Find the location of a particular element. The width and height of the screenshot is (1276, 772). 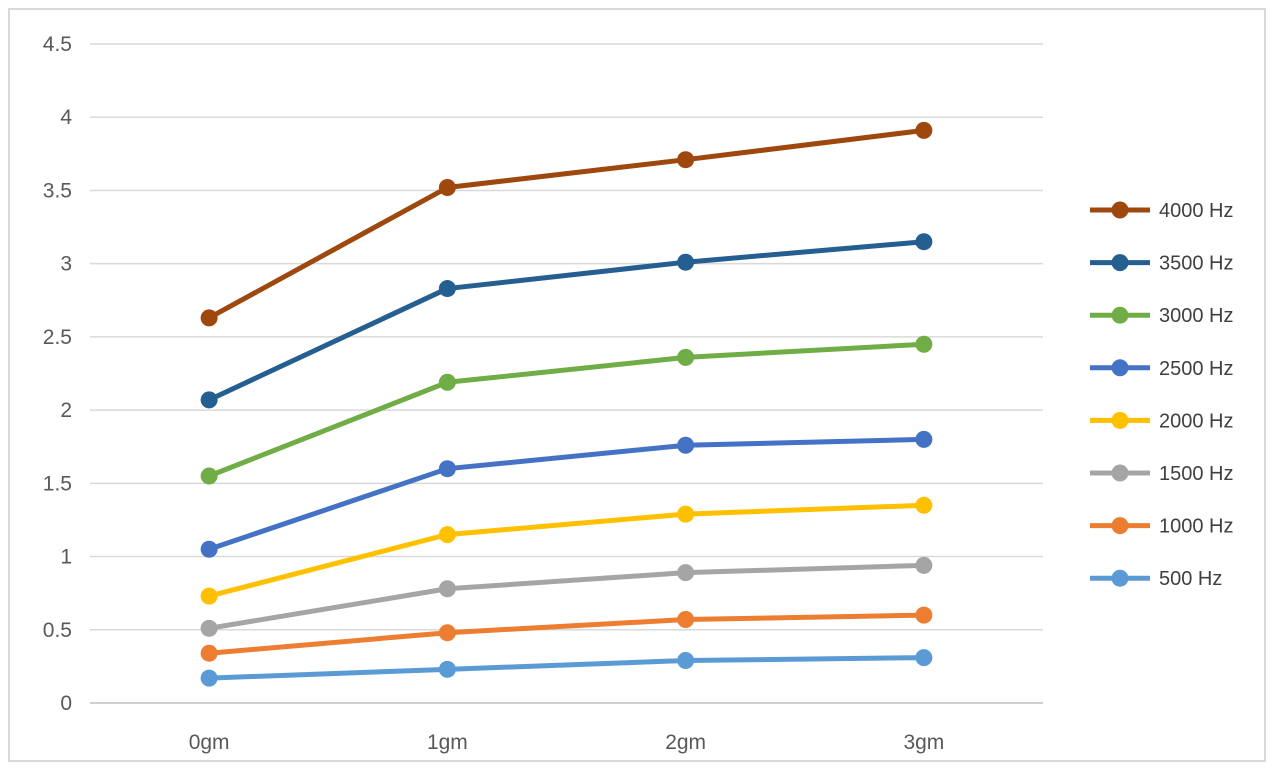

series-3000-hz is located at coordinates (566, 410).